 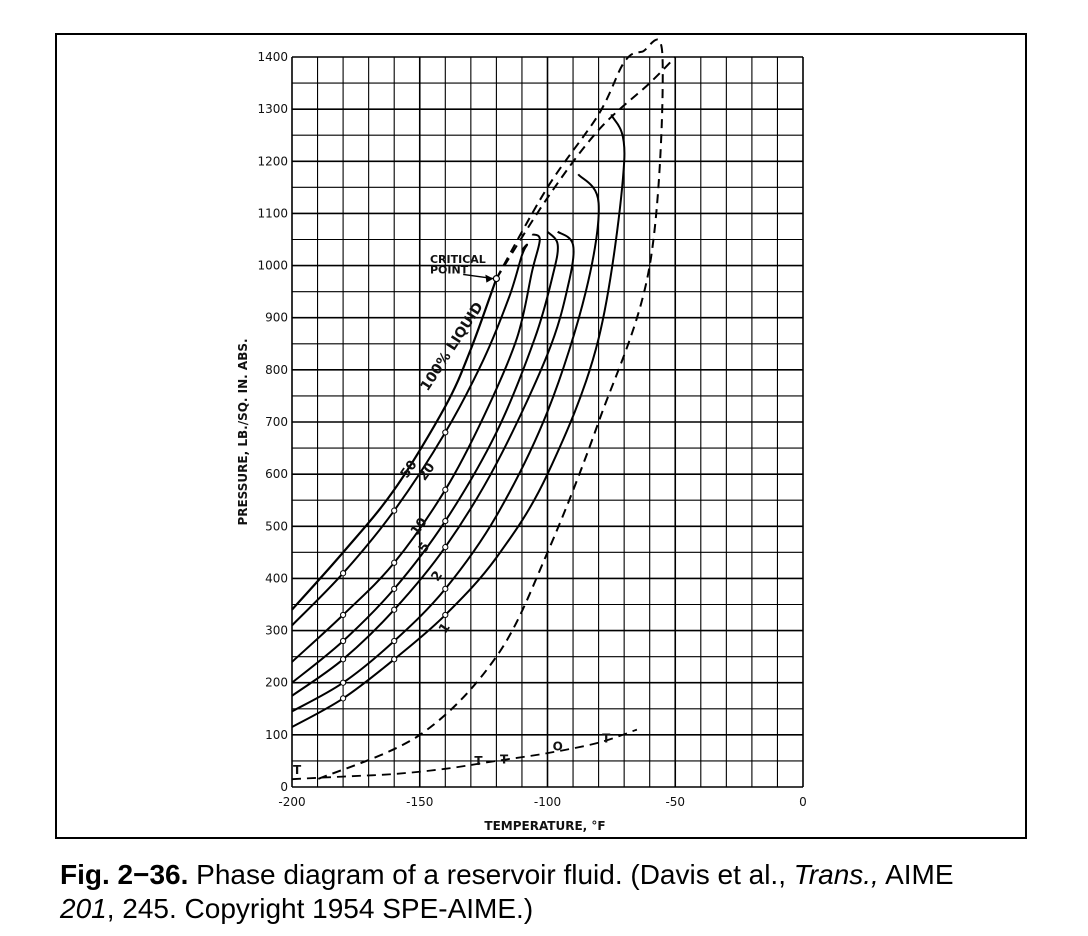 What do you see at coordinates (547, 802) in the screenshot?
I see `x-tick-label: -100` at bounding box center [547, 802].